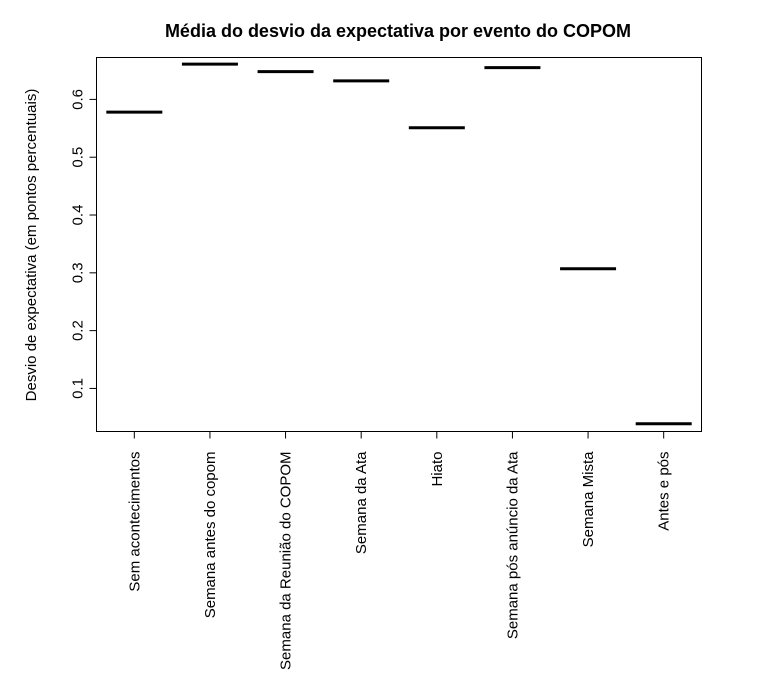 Image resolution: width=759 pixels, height=700 pixels. What do you see at coordinates (78, 215) in the screenshot?
I see `y-tick-label: 0.4` at bounding box center [78, 215].